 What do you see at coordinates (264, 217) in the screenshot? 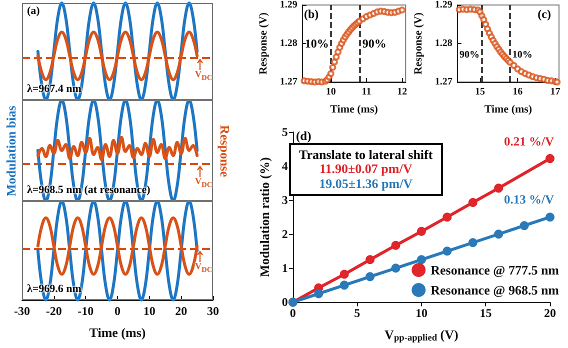
I see `y-axis-title: Modulation ratio (%)` at bounding box center [264, 217].